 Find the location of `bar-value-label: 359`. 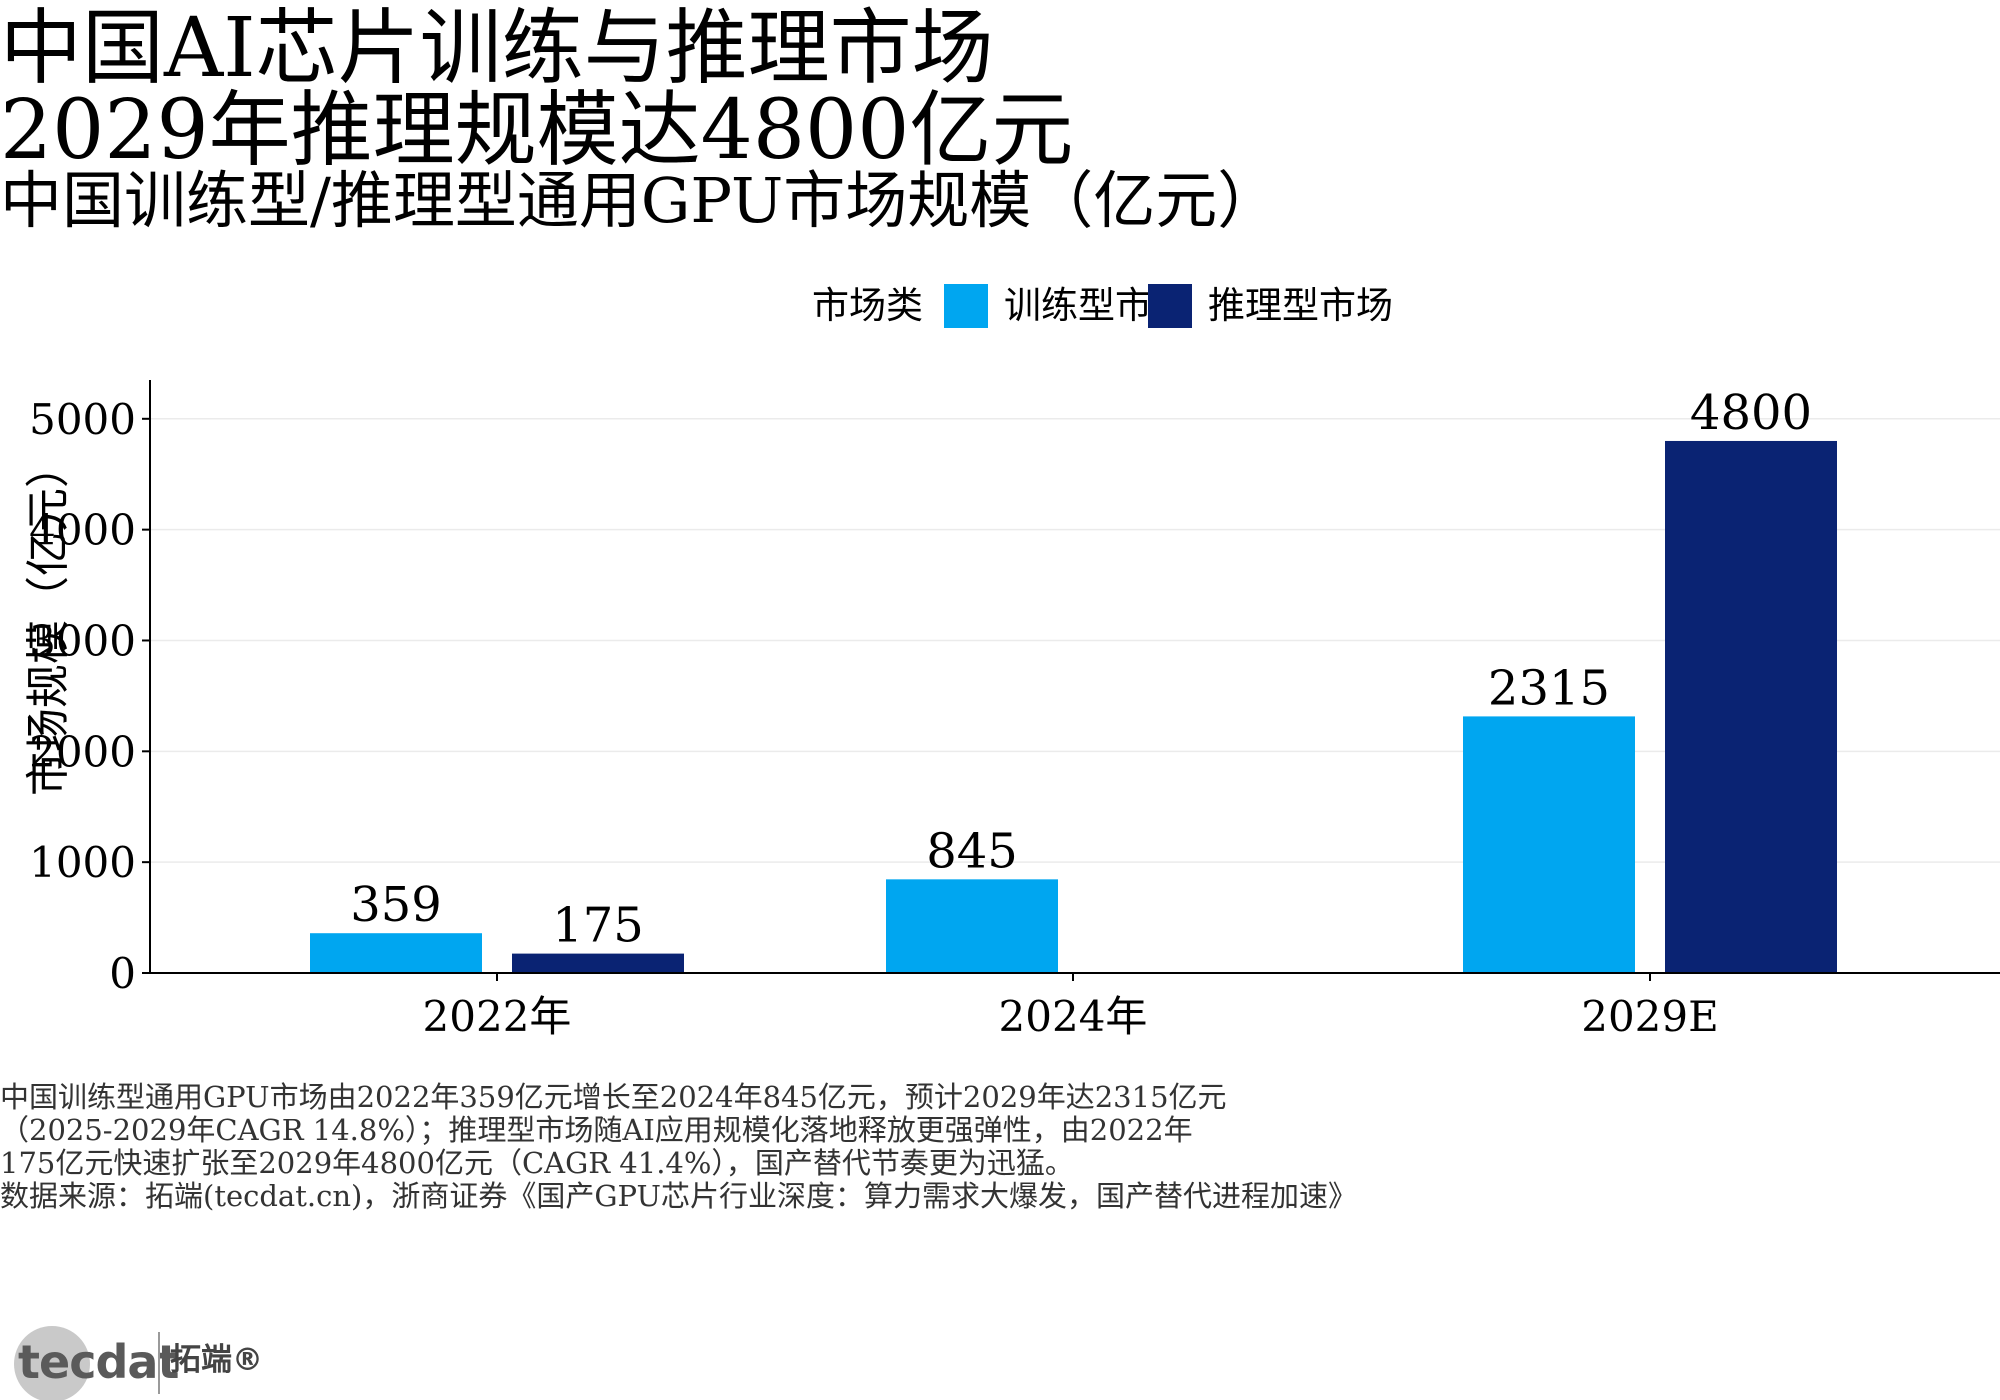

bar-value-label: 359 is located at coordinates (396, 905).